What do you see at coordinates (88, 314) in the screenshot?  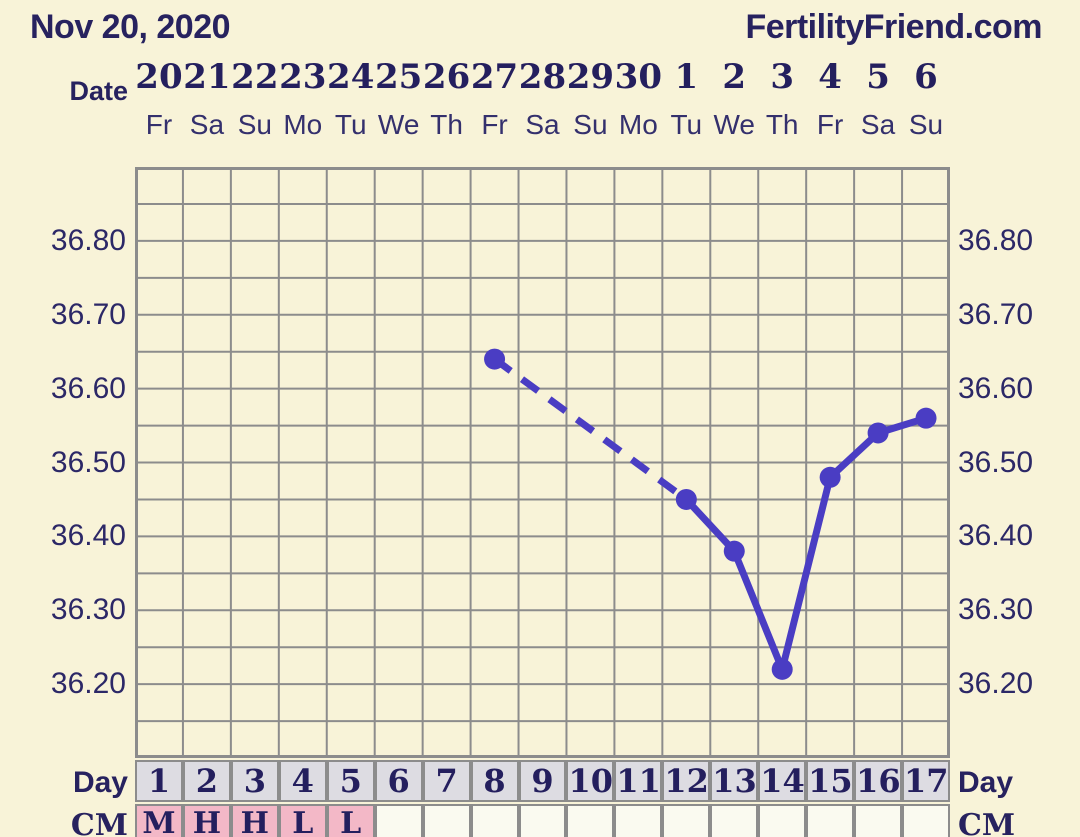 I see `y-axis-label-left: 36.70` at bounding box center [88, 314].